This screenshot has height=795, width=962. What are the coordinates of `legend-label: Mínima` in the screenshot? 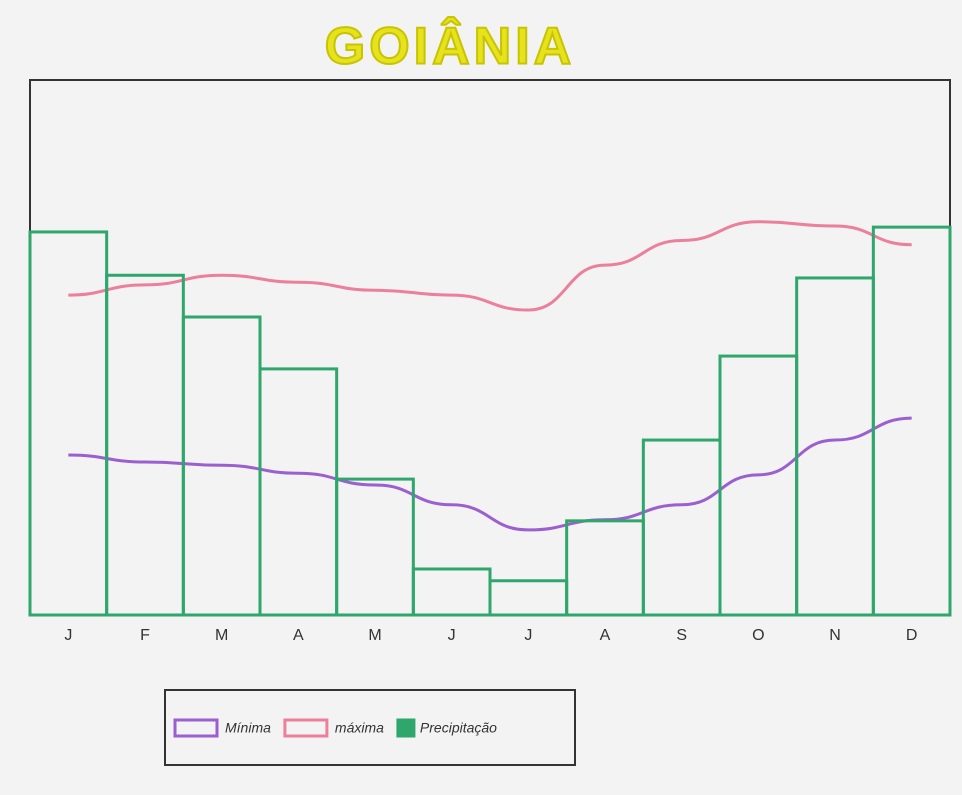 It's located at (248, 728).